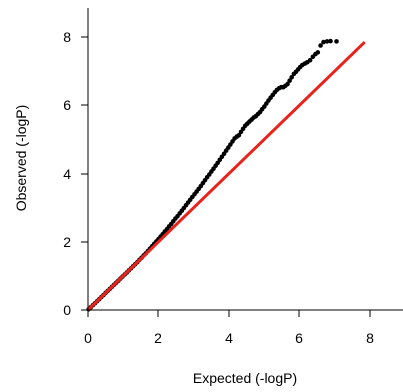 Image resolution: width=403 pixels, height=392 pixels. Describe the element at coordinates (245, 378) in the screenshot. I see `x-axis-title: Expected (-logP)` at that location.